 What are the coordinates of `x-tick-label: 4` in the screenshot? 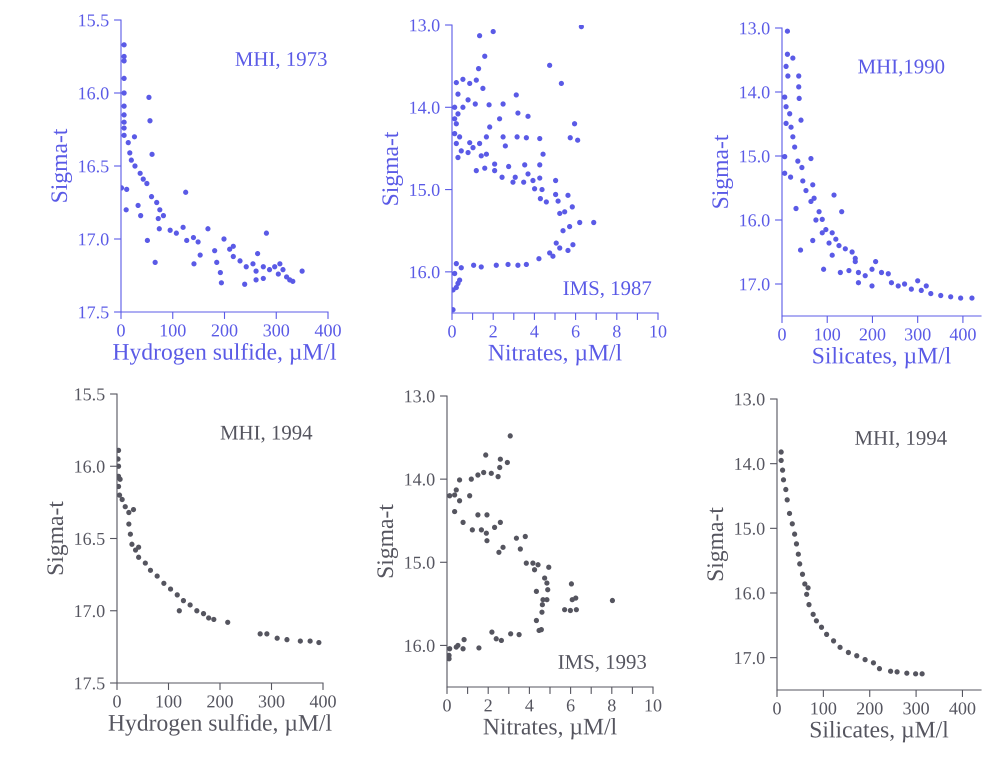 It's located at (529, 705).